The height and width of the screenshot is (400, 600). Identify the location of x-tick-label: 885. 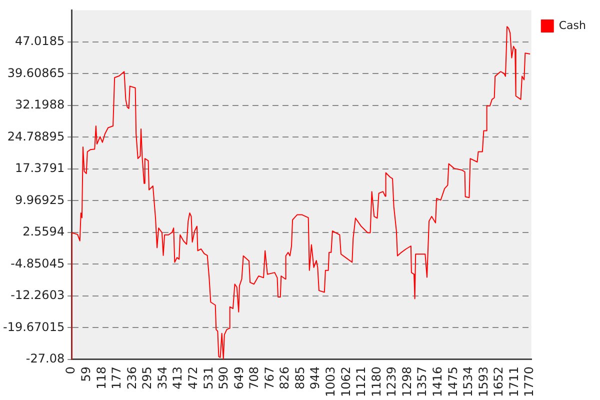
(299, 378).